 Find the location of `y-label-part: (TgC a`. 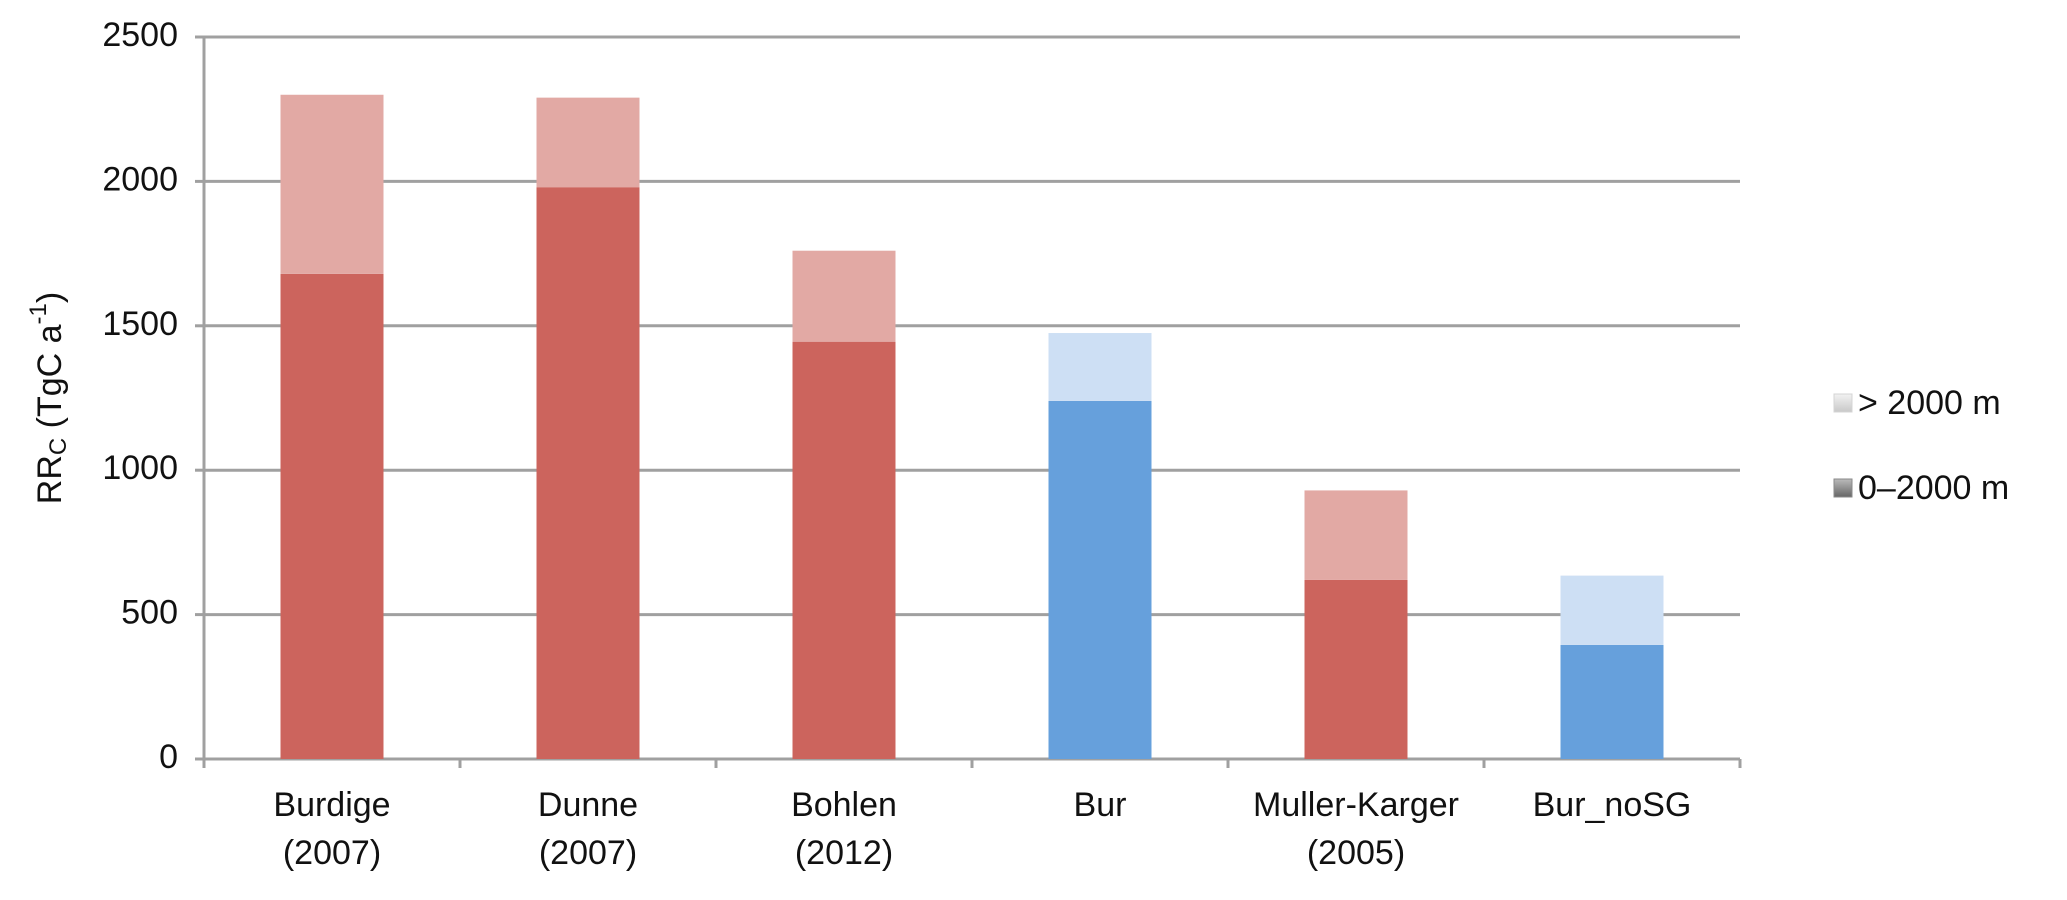

y-label-part: (TgC a is located at coordinates (50, 380).